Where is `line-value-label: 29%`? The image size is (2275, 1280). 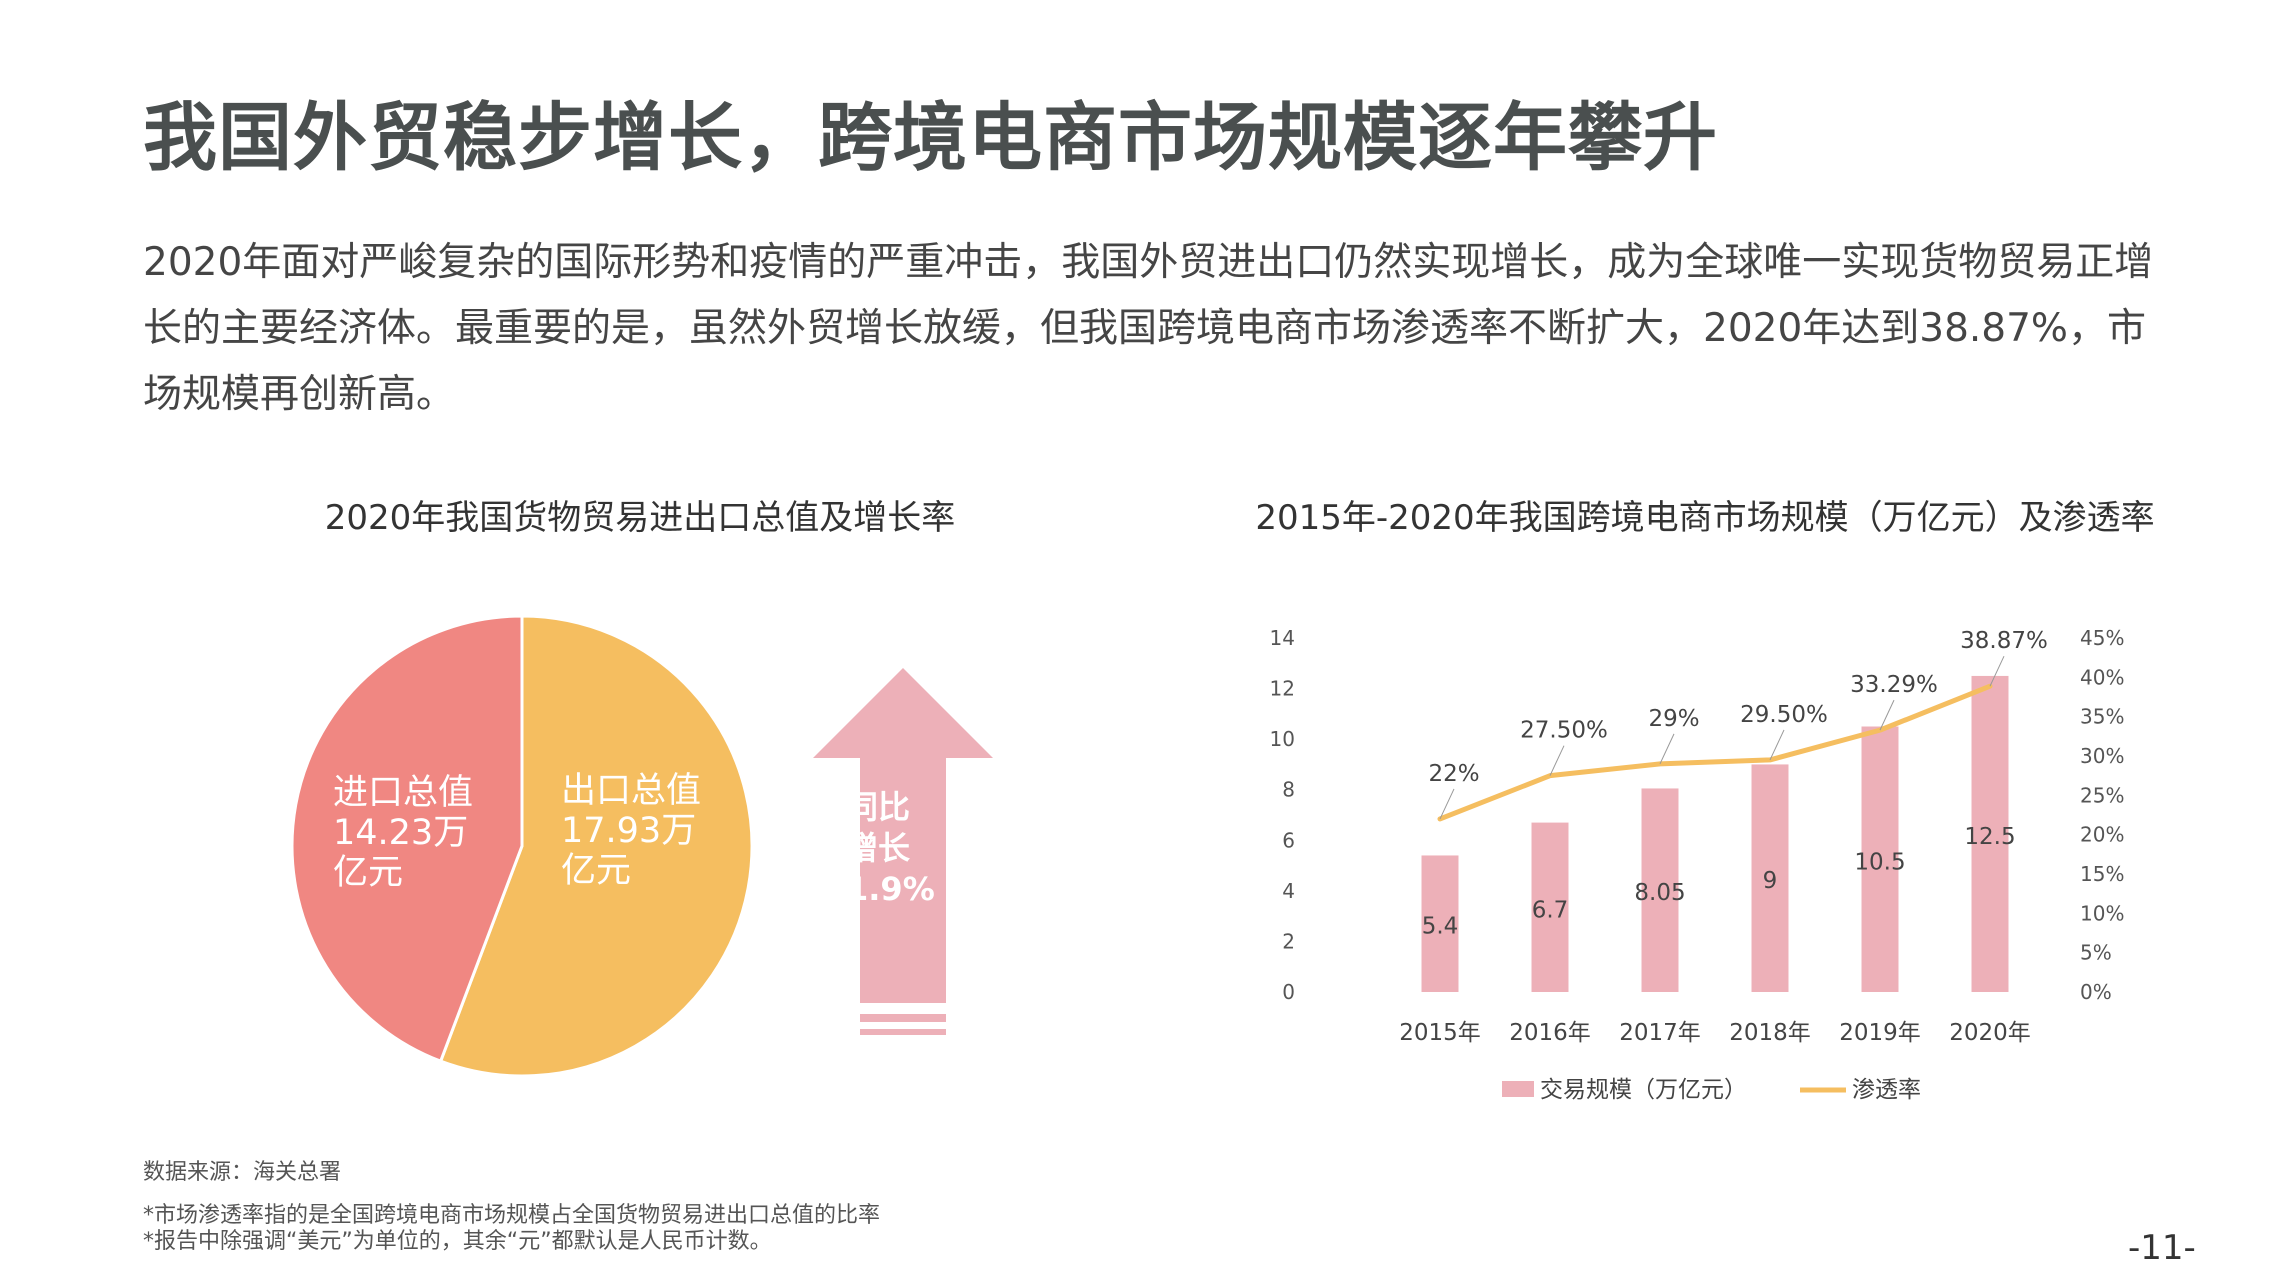
line-value-label: 29% is located at coordinates (1673, 719).